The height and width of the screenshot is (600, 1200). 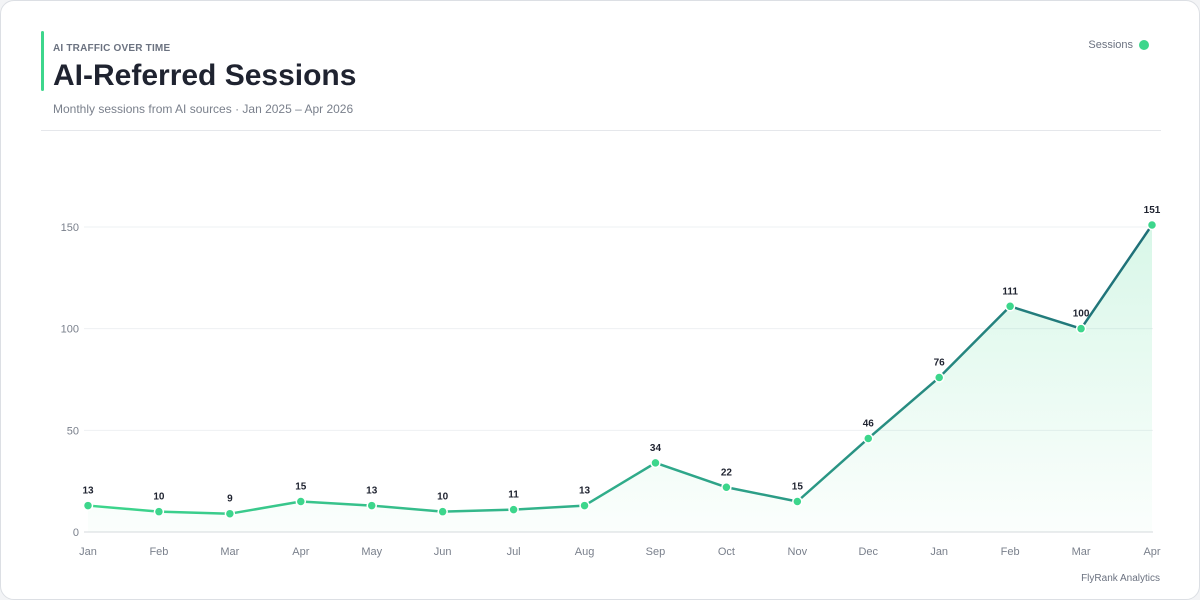 What do you see at coordinates (726, 552) in the screenshot?
I see `x-tick-label: Oct` at bounding box center [726, 552].